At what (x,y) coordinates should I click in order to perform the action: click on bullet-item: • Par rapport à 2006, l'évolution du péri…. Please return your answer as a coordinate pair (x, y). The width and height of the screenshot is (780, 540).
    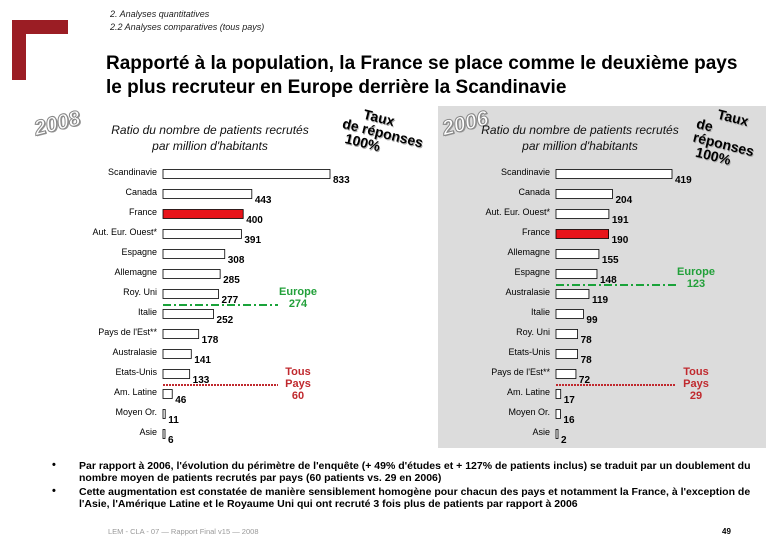
    Looking at the image, I should click on (407, 471).